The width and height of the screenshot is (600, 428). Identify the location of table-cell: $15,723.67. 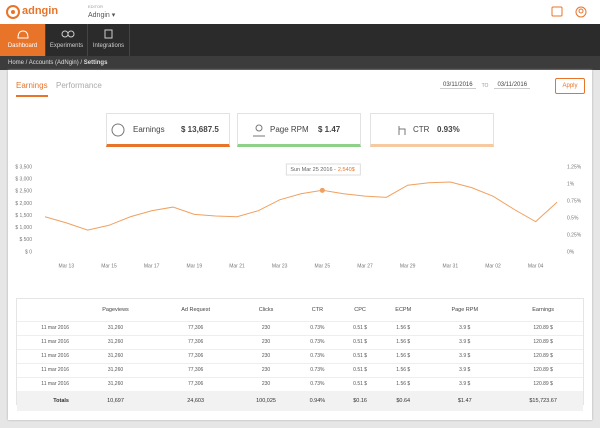
(543, 400).